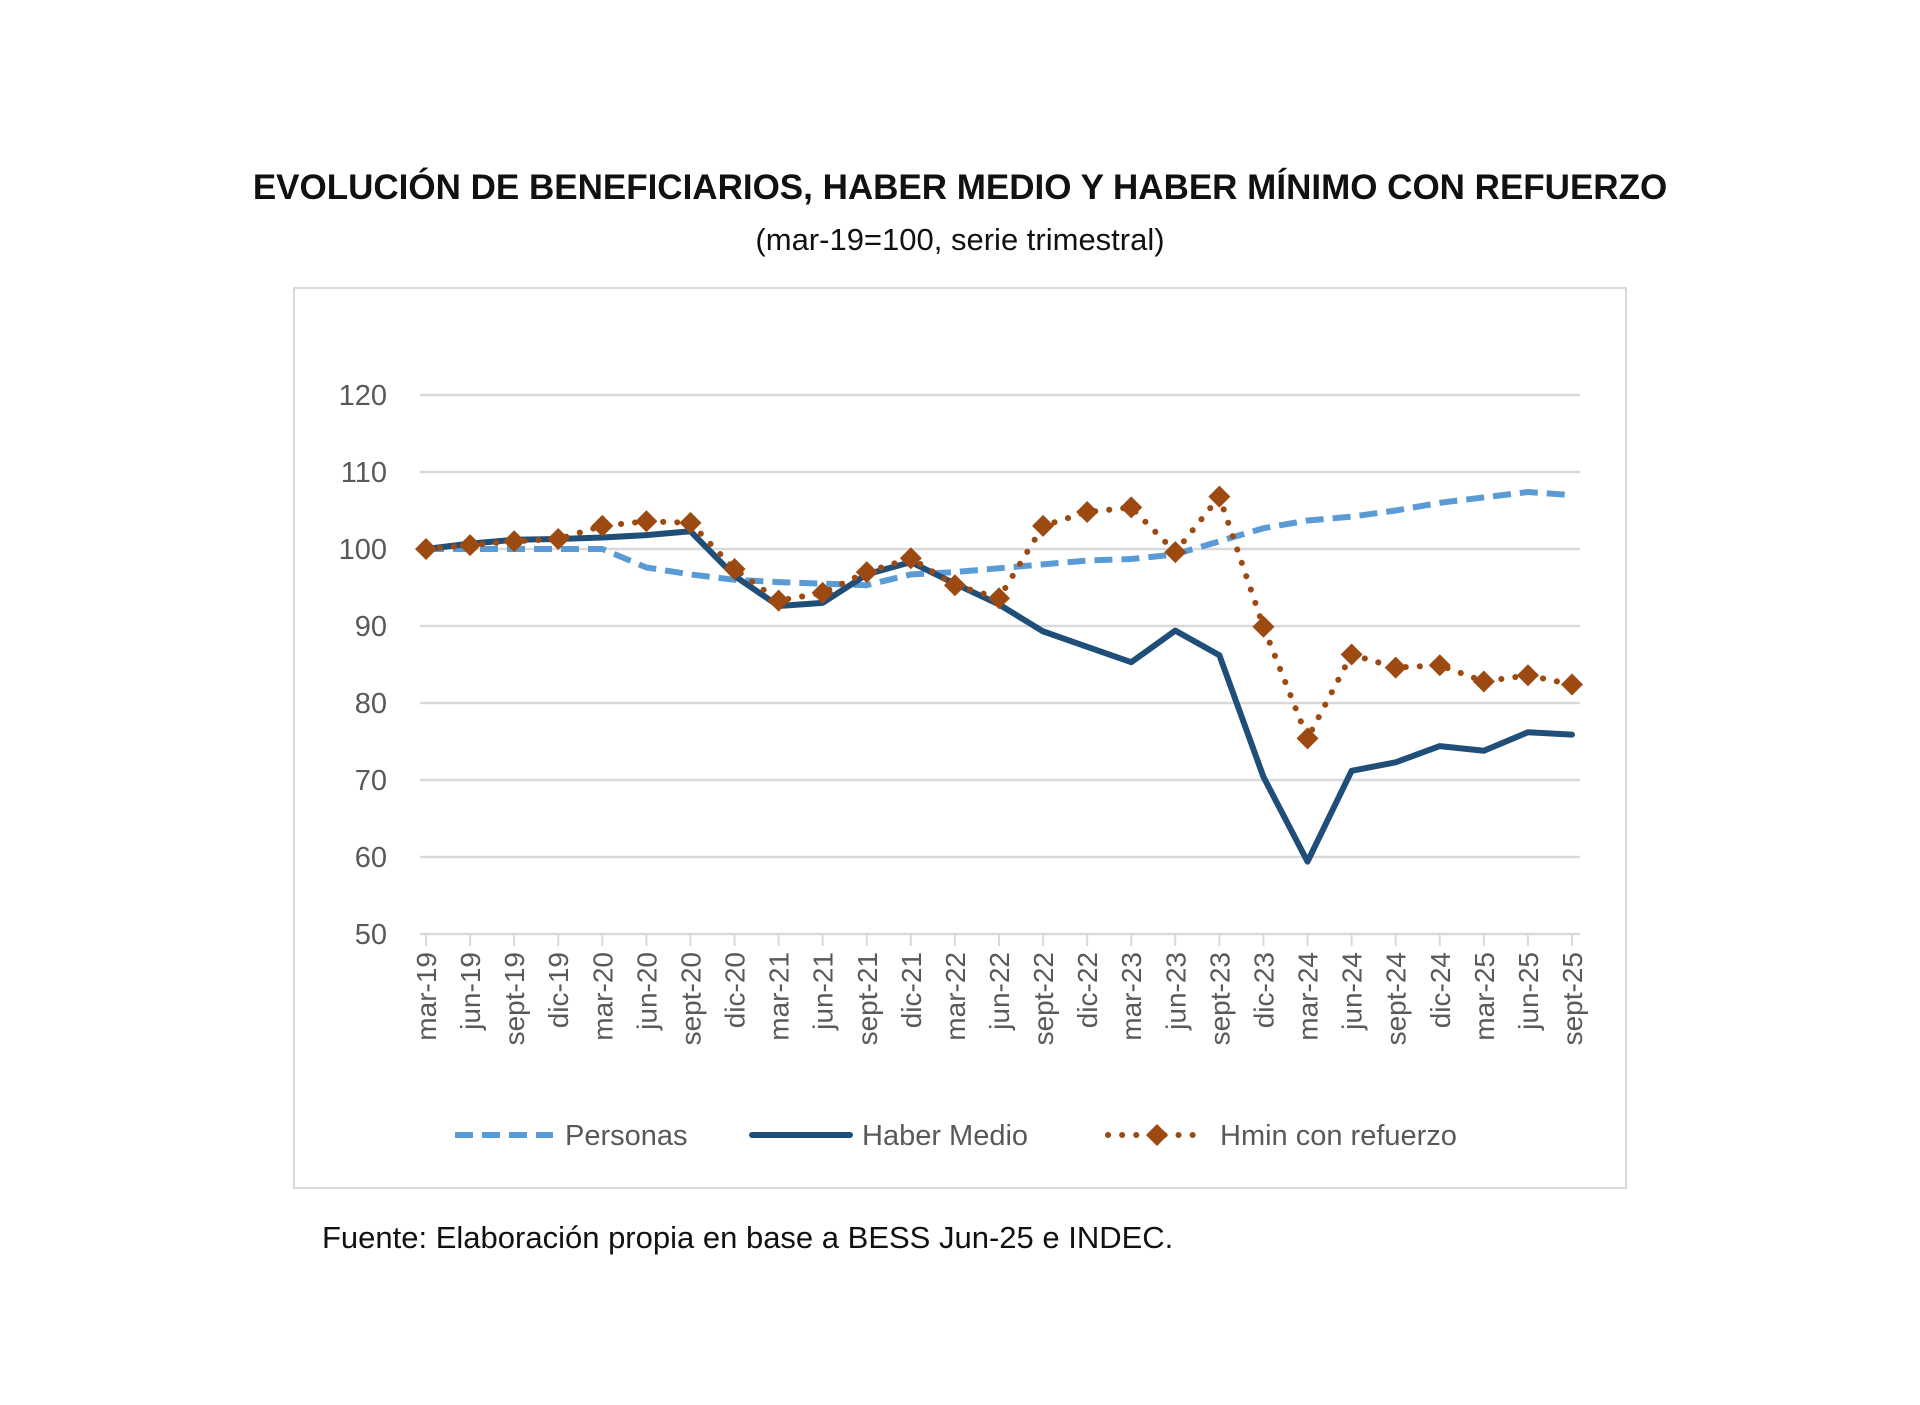  What do you see at coordinates (1175, 991) in the screenshot?
I see `x-tick-label: jun-23` at bounding box center [1175, 991].